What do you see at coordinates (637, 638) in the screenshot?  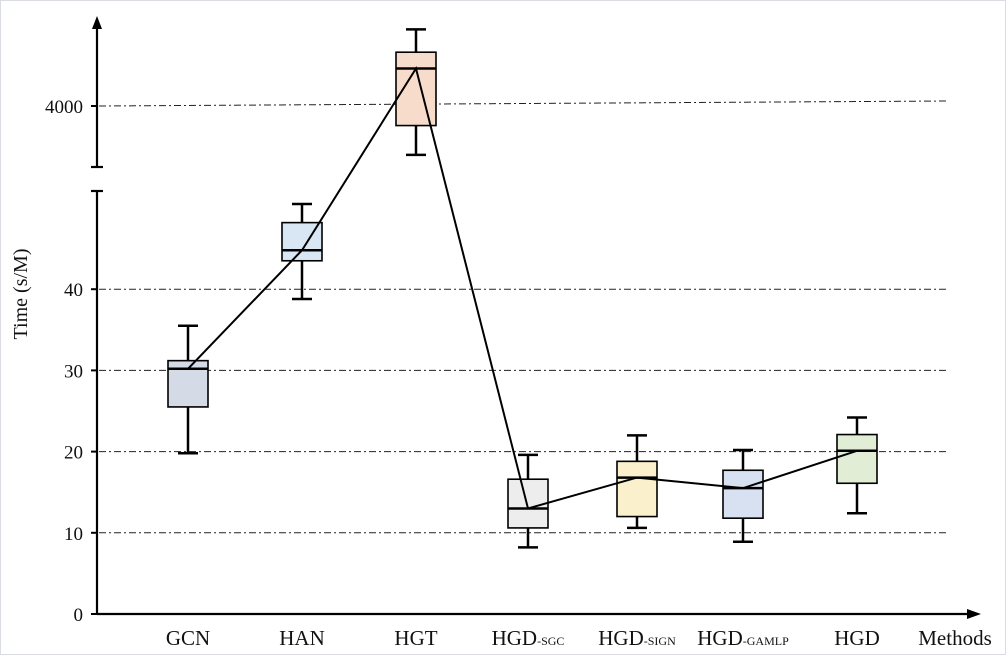 I see `x-category-label: HGD-SIGN` at bounding box center [637, 638].